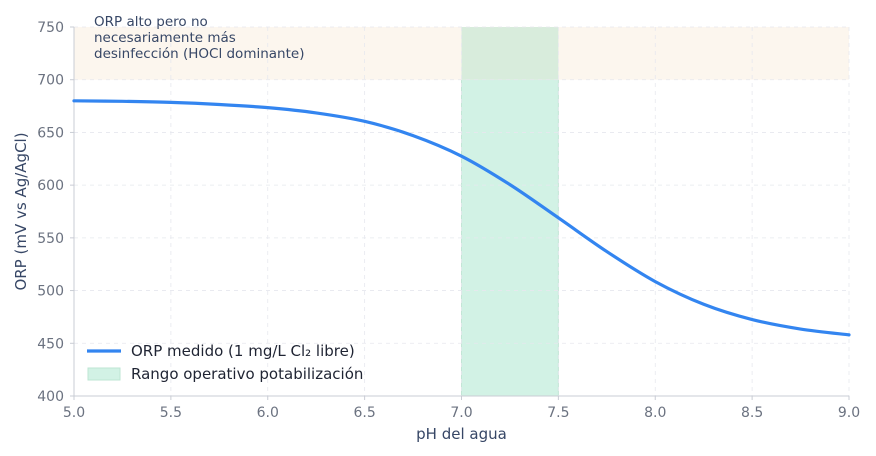 This screenshot has width=876, height=456. I want to click on annotation-line: necesariamente más, so click(165, 38).